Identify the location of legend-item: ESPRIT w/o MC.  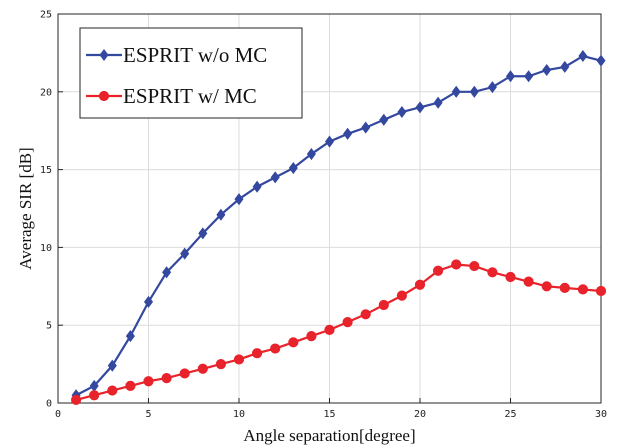
(176, 55).